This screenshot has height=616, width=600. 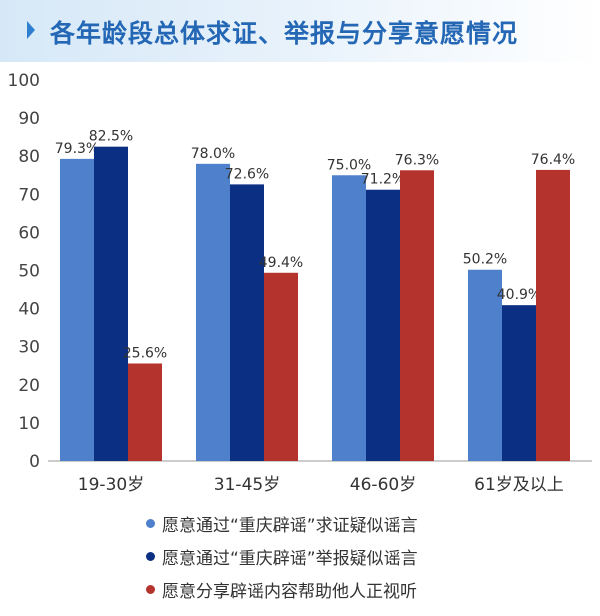 What do you see at coordinates (519, 295) in the screenshot?
I see `data-label: 40.9%` at bounding box center [519, 295].